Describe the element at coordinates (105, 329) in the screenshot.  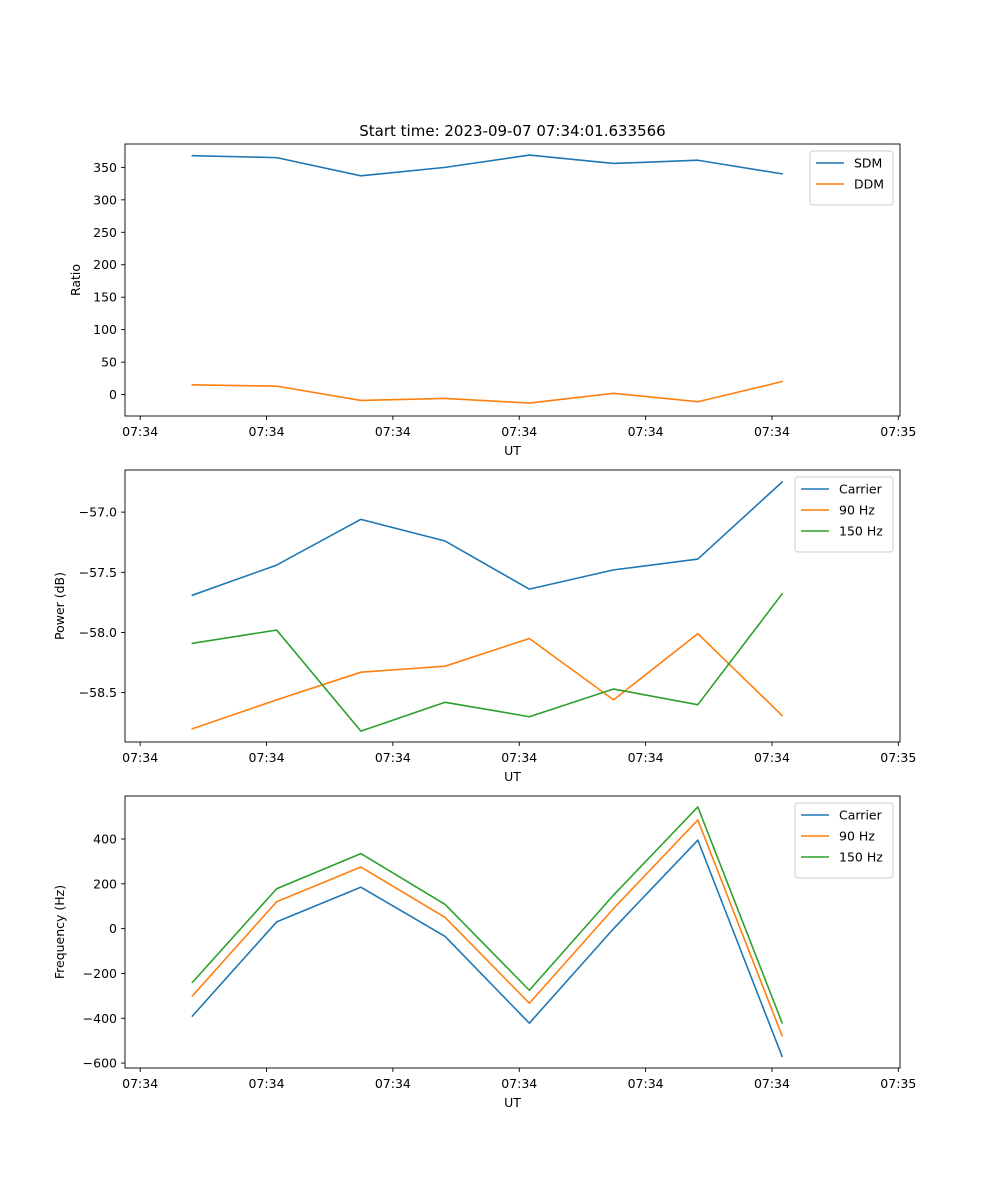
I see `ratio-y-tick-label: 100` at that location.